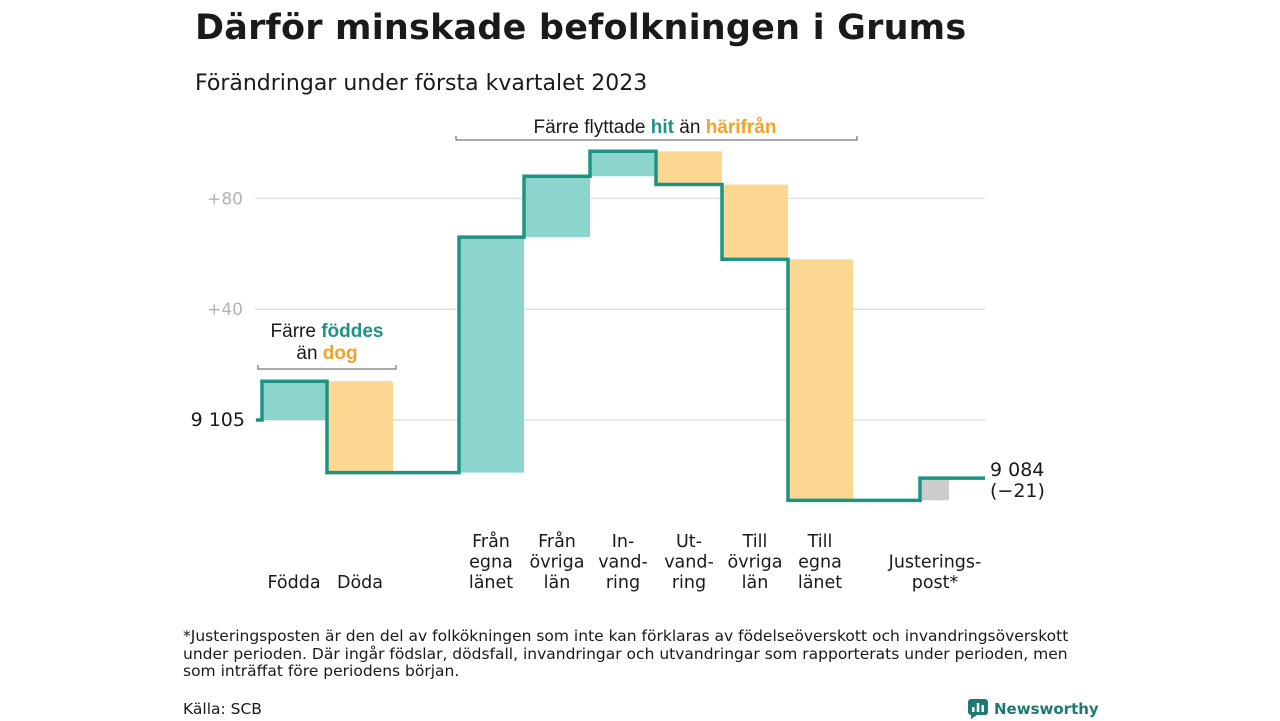 The image size is (1280, 721). I want to click on category-label: Döda, so click(360, 583).